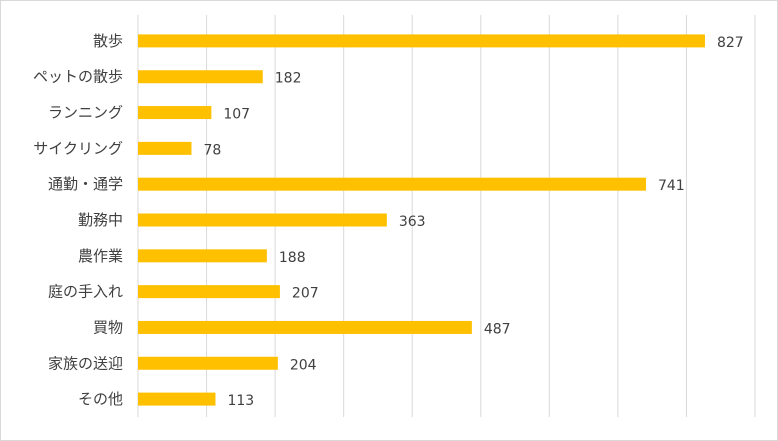  I want to click on data-label: 107, so click(236, 115).